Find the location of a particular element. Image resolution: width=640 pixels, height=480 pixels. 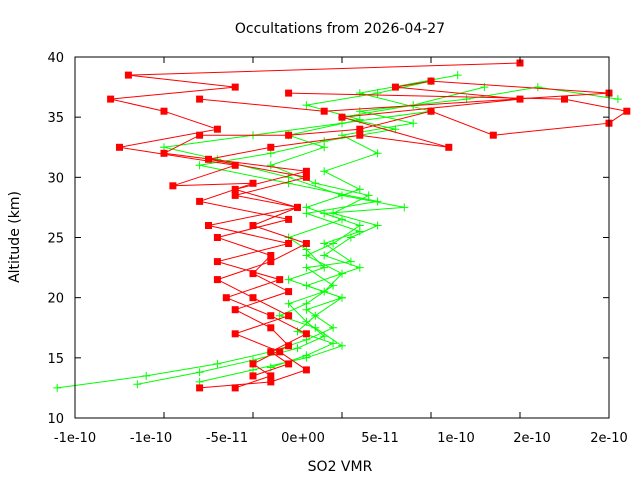

y-tick-label: 20 is located at coordinates (55, 299).